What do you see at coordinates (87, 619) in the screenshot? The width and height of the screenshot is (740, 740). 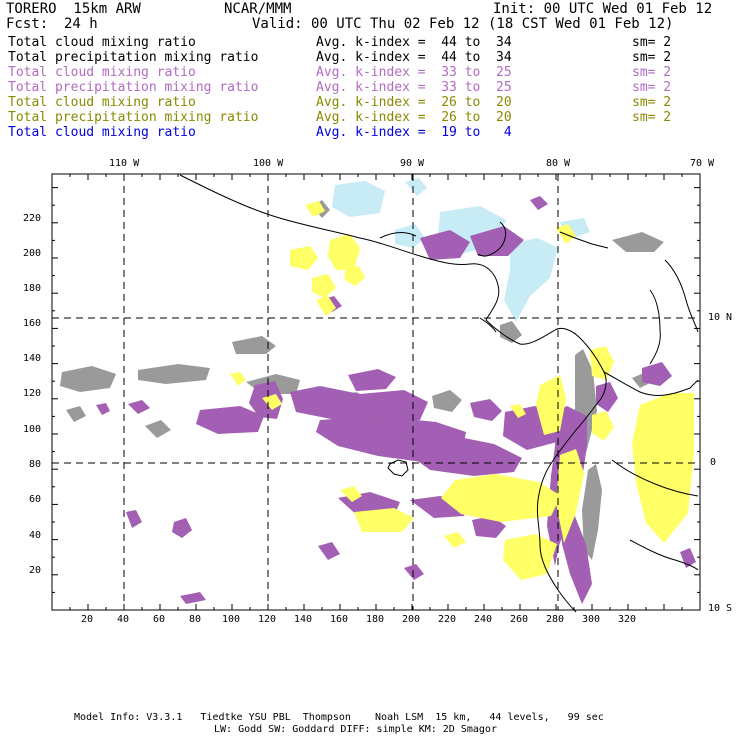 I see `x-tick-label: 20` at bounding box center [87, 619].